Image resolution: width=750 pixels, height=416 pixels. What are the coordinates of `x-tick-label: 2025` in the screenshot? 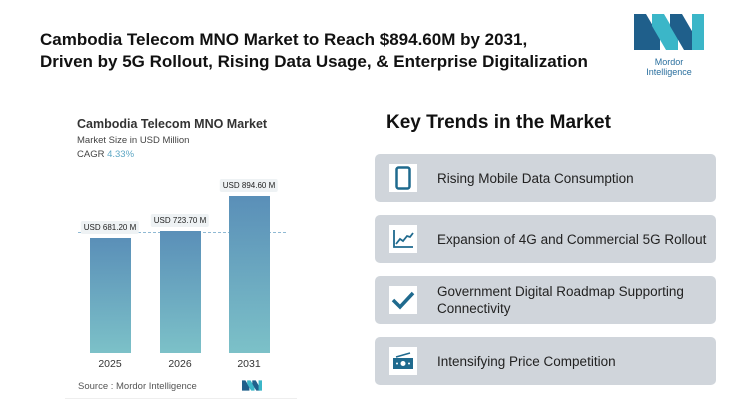 It's located at (110, 364).